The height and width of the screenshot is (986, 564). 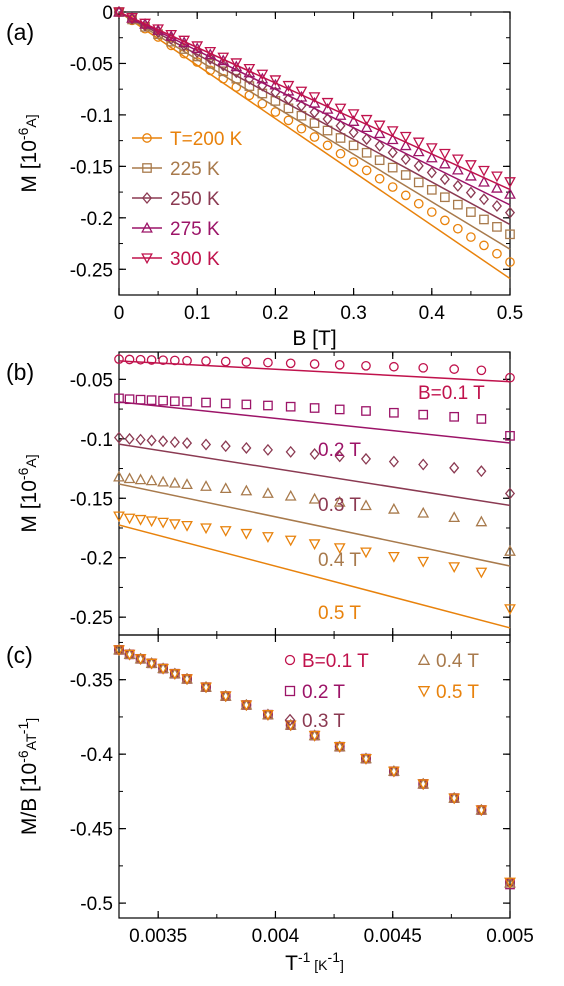 I want to click on legend-label: T=200 K, so click(x=206, y=139).